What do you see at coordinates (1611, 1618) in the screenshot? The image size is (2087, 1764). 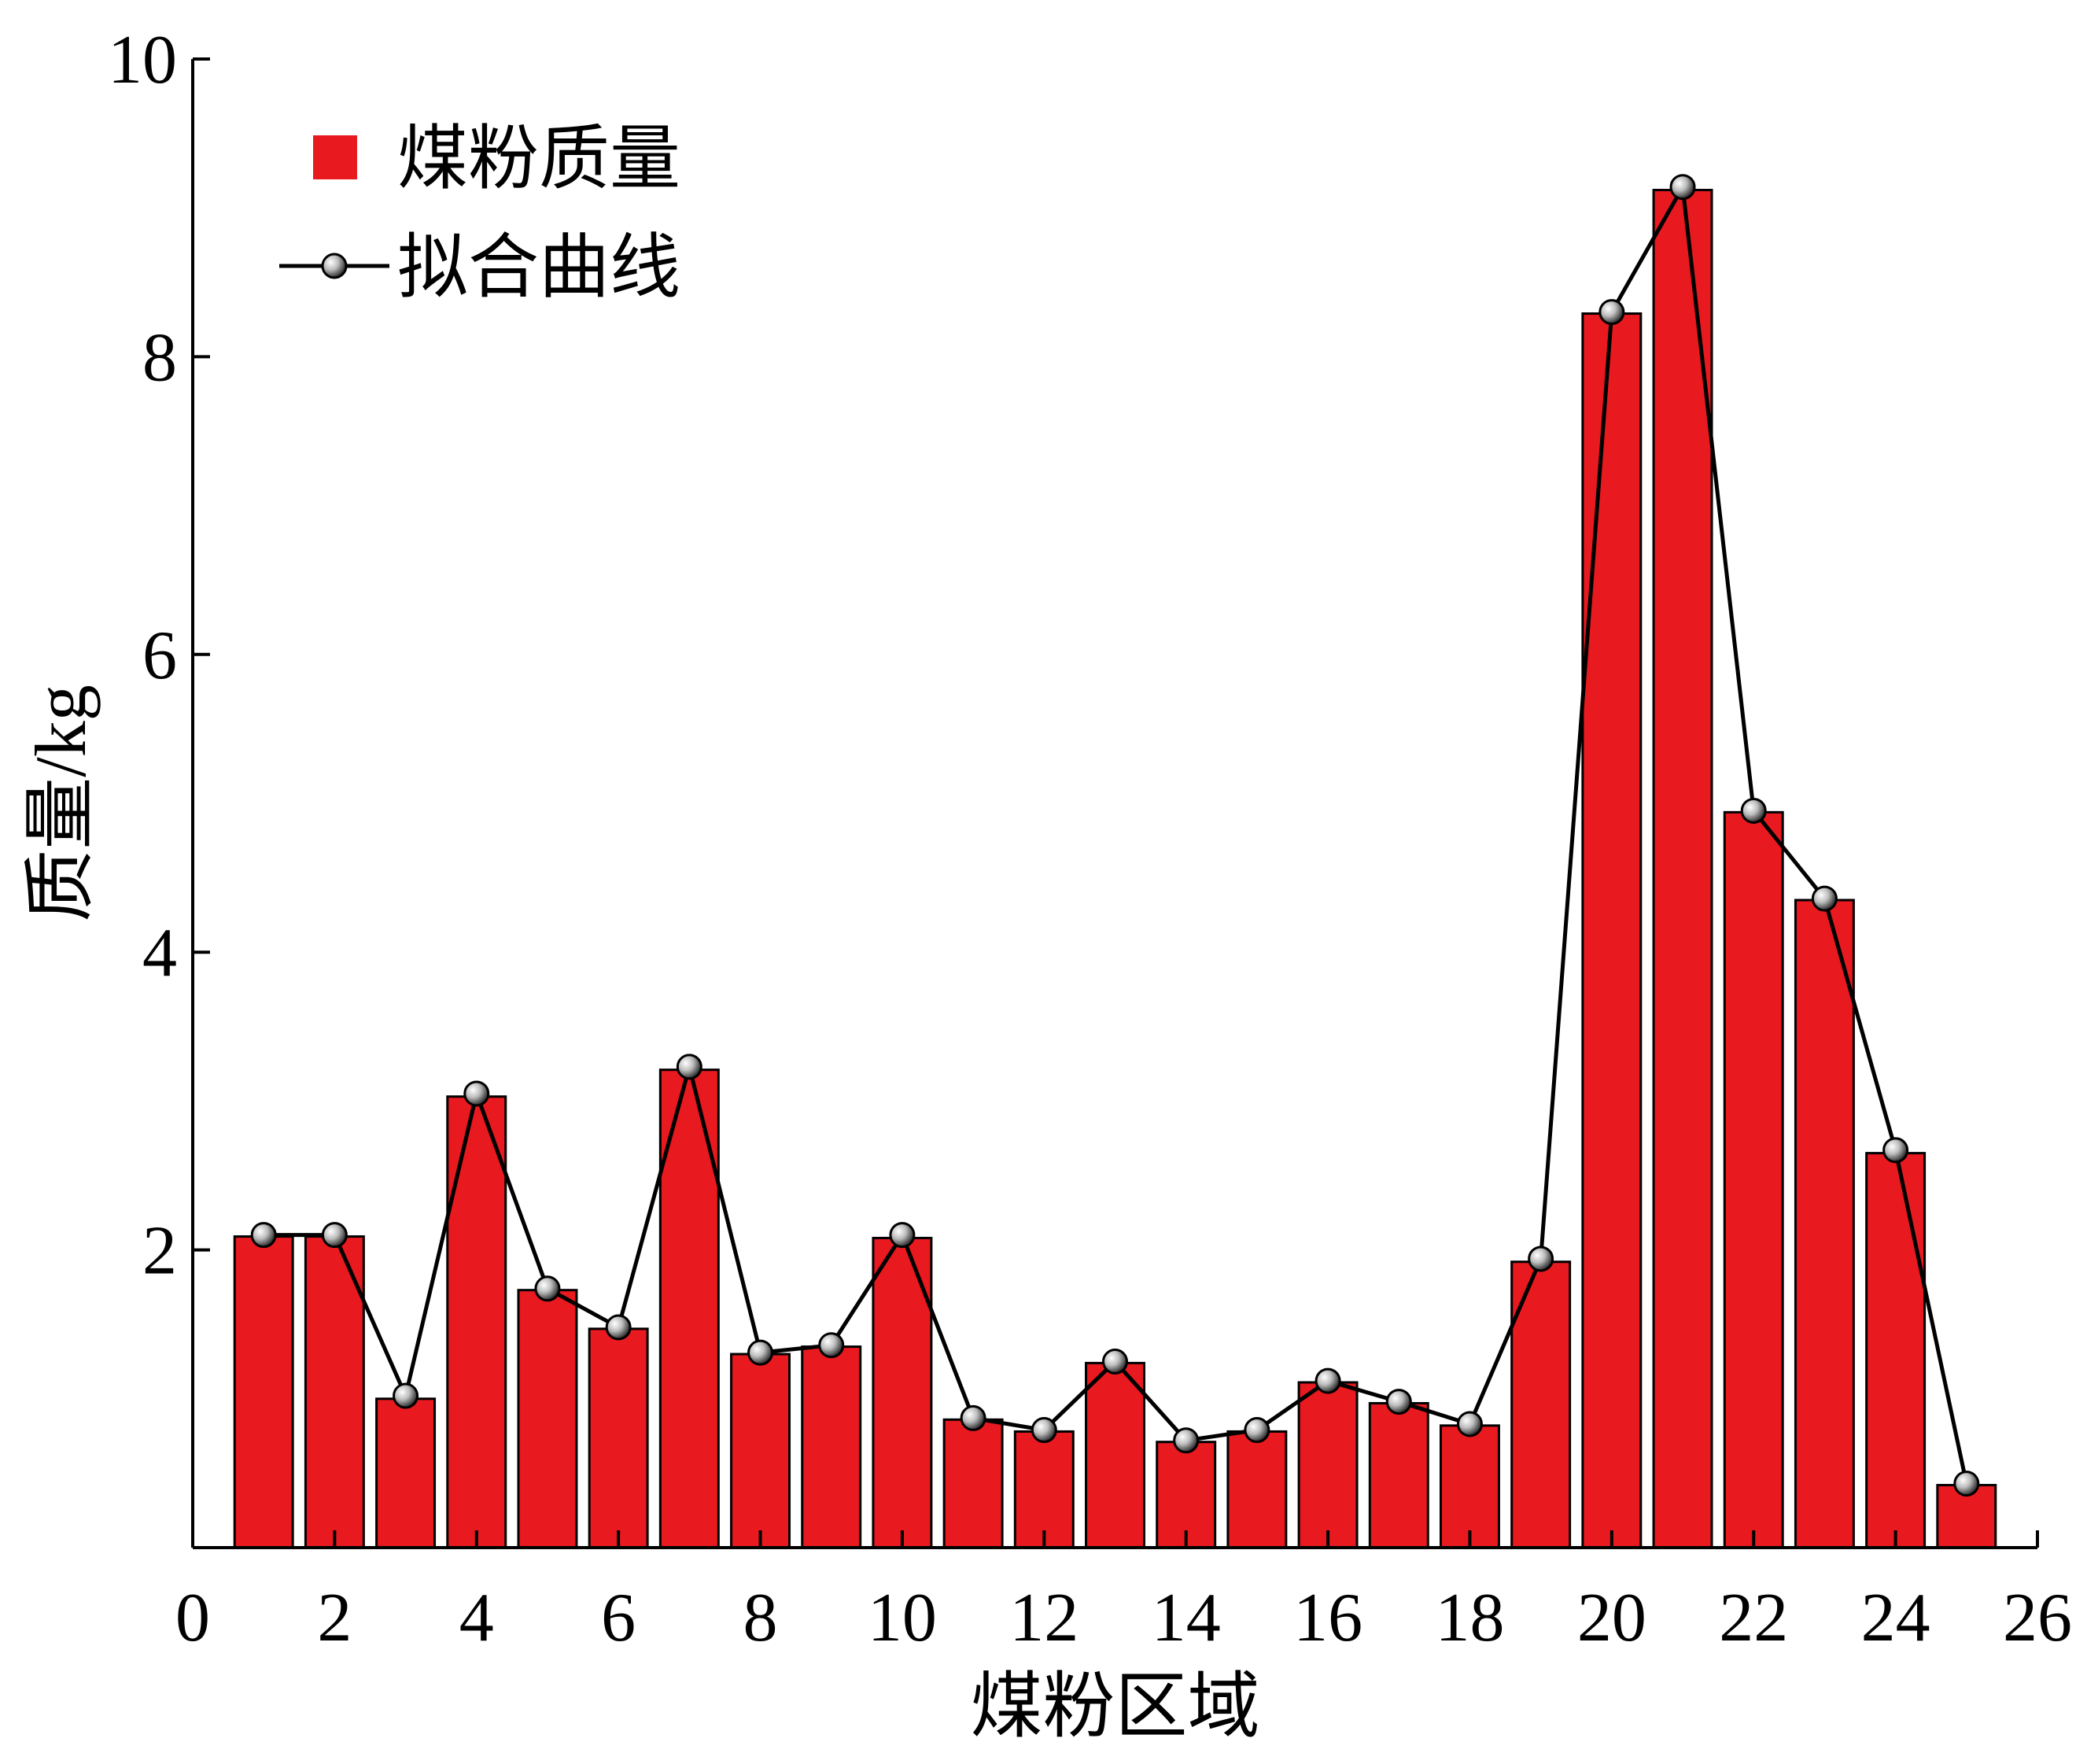 I see `x-tick-label-20: 20` at bounding box center [1611, 1618].